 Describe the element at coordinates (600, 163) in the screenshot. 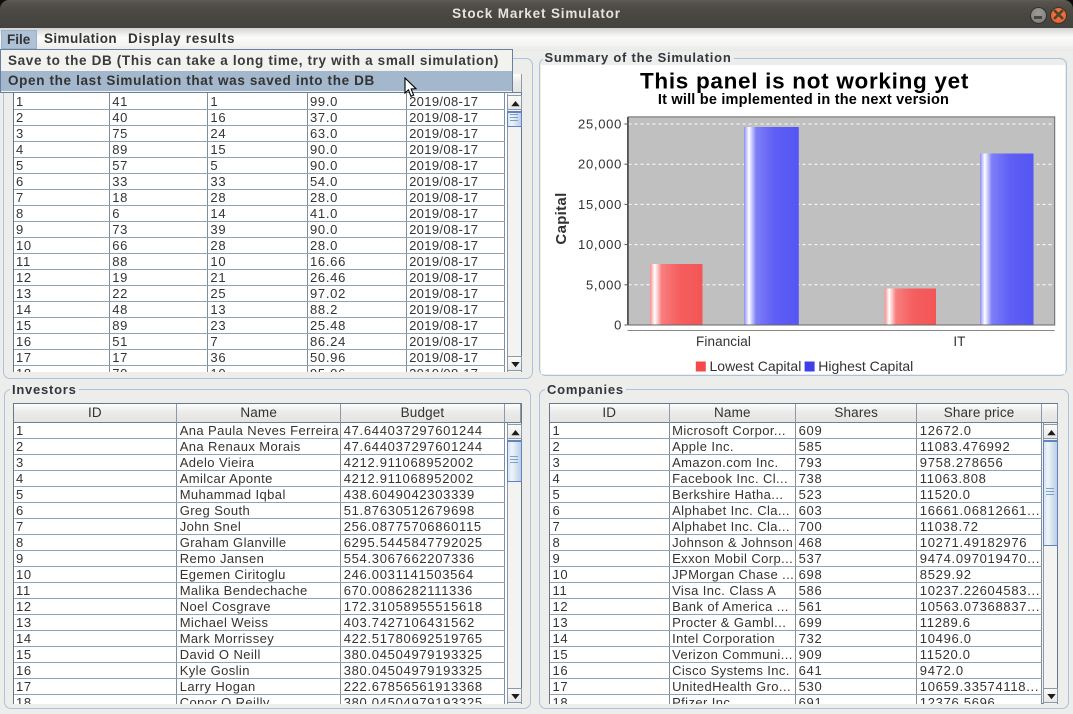

I see `svg-text: 20,000` at that location.